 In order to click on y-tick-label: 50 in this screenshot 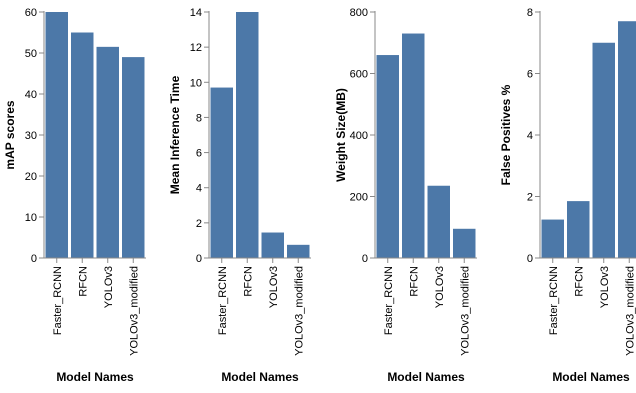, I will do `click(31, 54)`.